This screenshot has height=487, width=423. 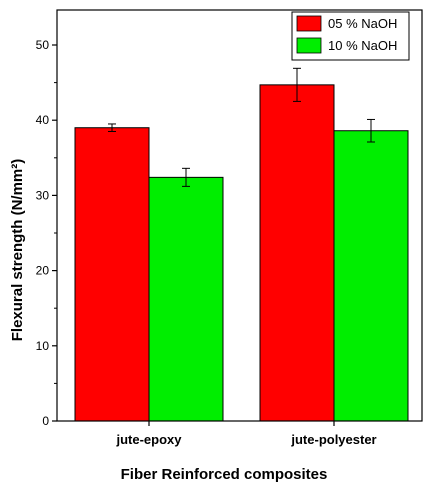 What do you see at coordinates (350, 36) in the screenshot?
I see `legend: 05 % NaOH 10 % NaOH` at bounding box center [350, 36].